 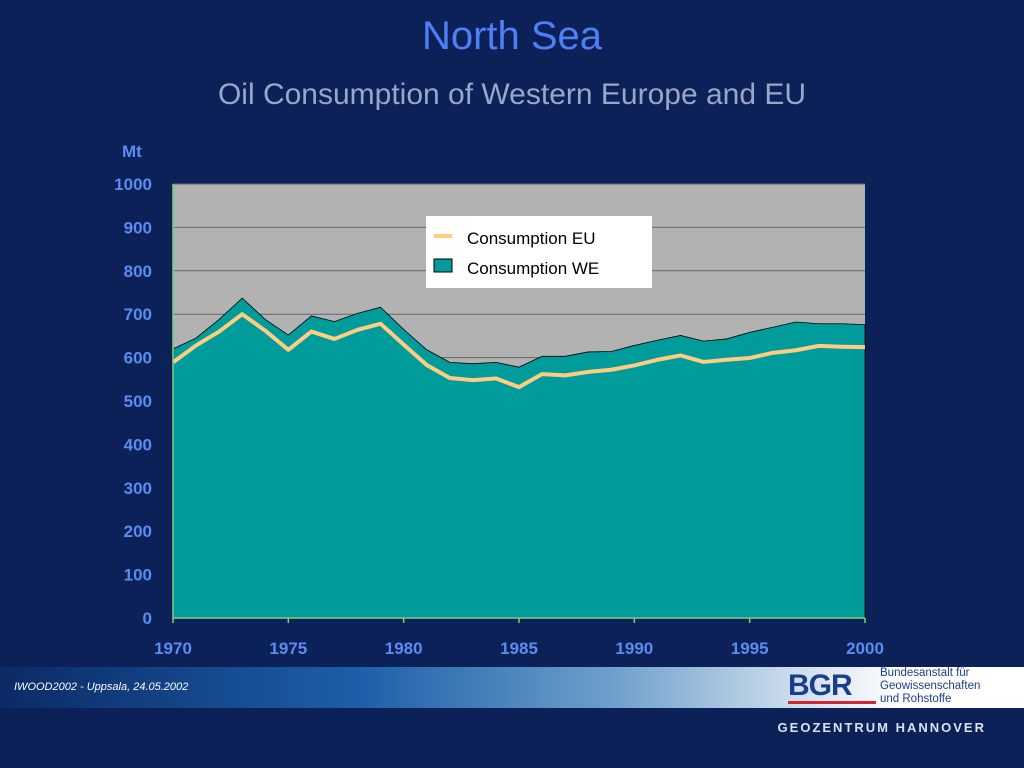 What do you see at coordinates (138, 227) in the screenshot?
I see `y-tick-label-900: 900` at bounding box center [138, 227].